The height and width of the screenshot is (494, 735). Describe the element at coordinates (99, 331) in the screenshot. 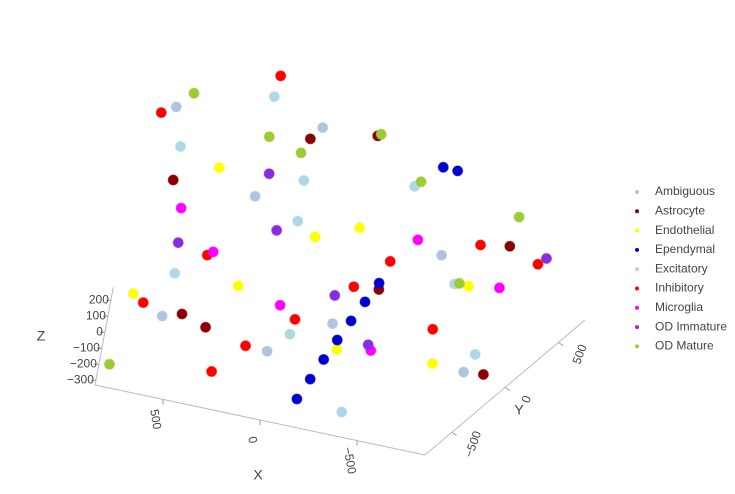

I see `z-tick-label: 0` at that location.